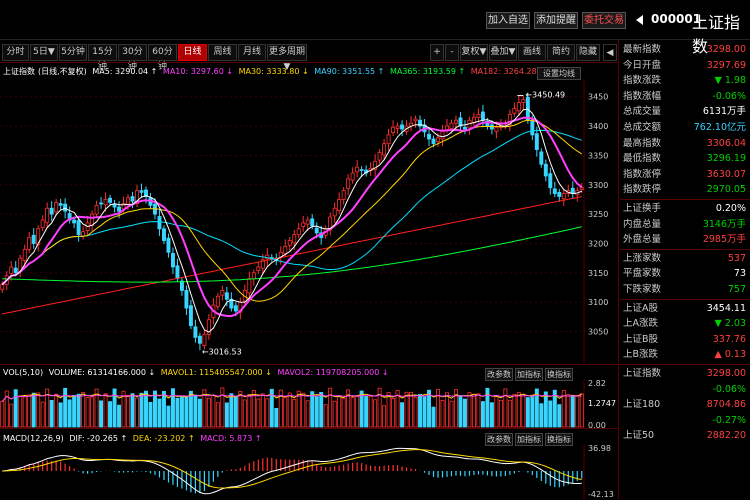 The width and height of the screenshot is (750, 500). What do you see at coordinates (503, 52) in the screenshot?
I see `overlay-button: 叠加▼` at bounding box center [503, 52].